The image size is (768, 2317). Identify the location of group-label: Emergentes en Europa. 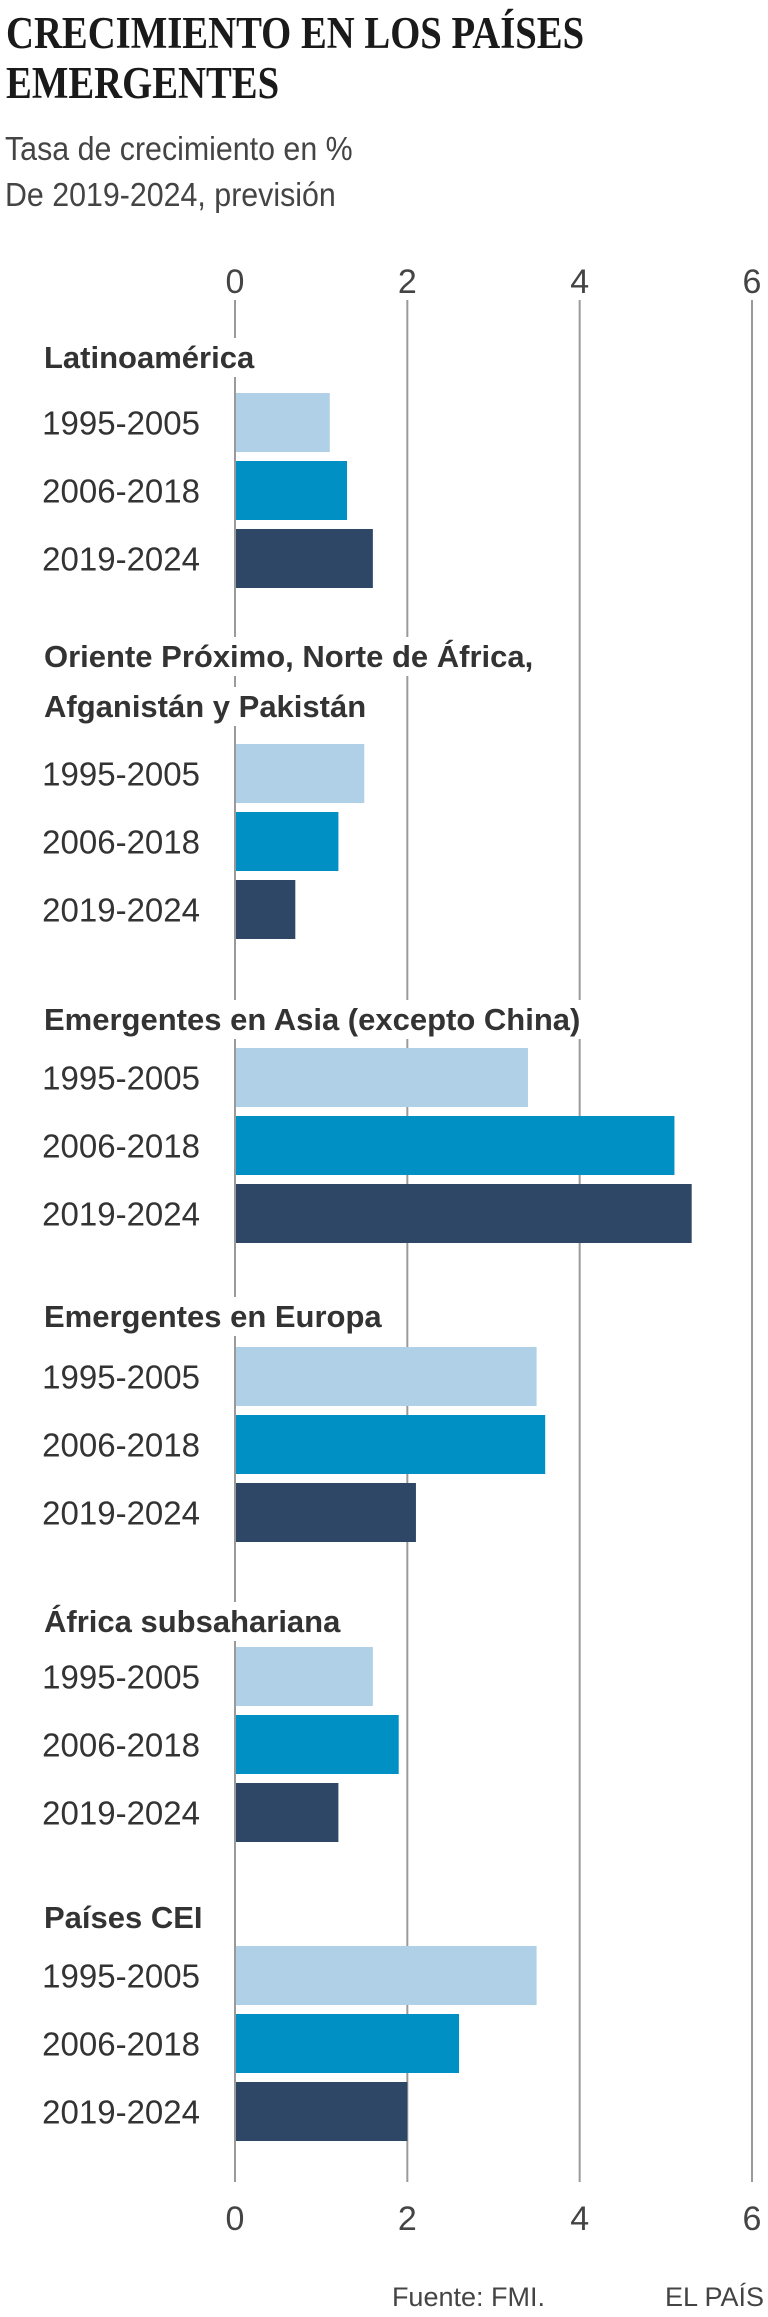
(213, 1316).